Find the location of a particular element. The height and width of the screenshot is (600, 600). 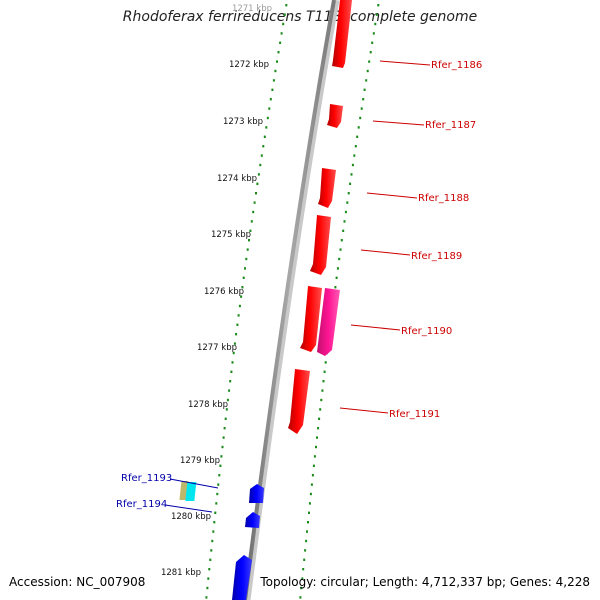

scale-label-1275: 1275 kbp is located at coordinates (231, 235).